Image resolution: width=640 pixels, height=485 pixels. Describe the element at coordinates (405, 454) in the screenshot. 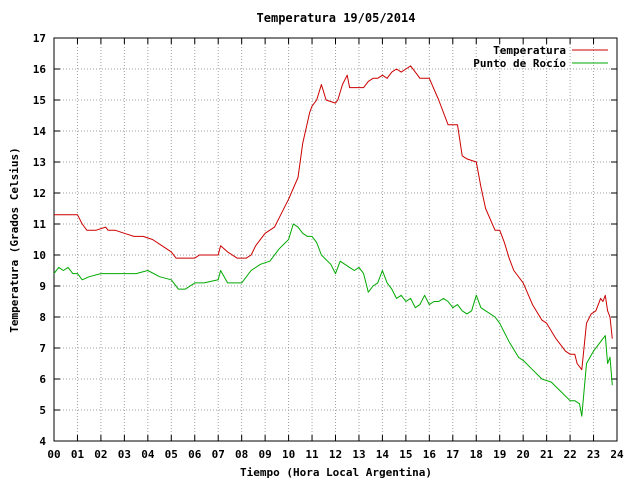

I see `x-tick-label: 15` at that location.